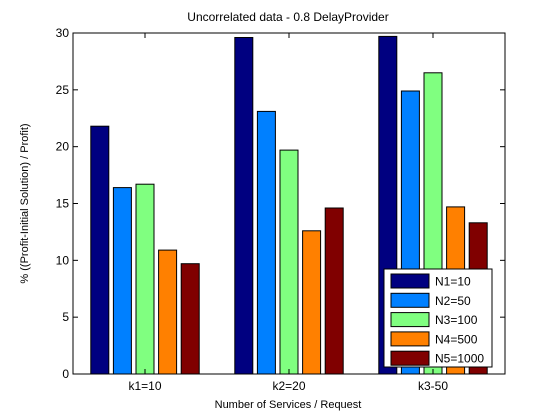 This screenshot has height=420, width=560. What do you see at coordinates (63, 260) in the screenshot?
I see `y-tick-label: 10` at bounding box center [63, 260].